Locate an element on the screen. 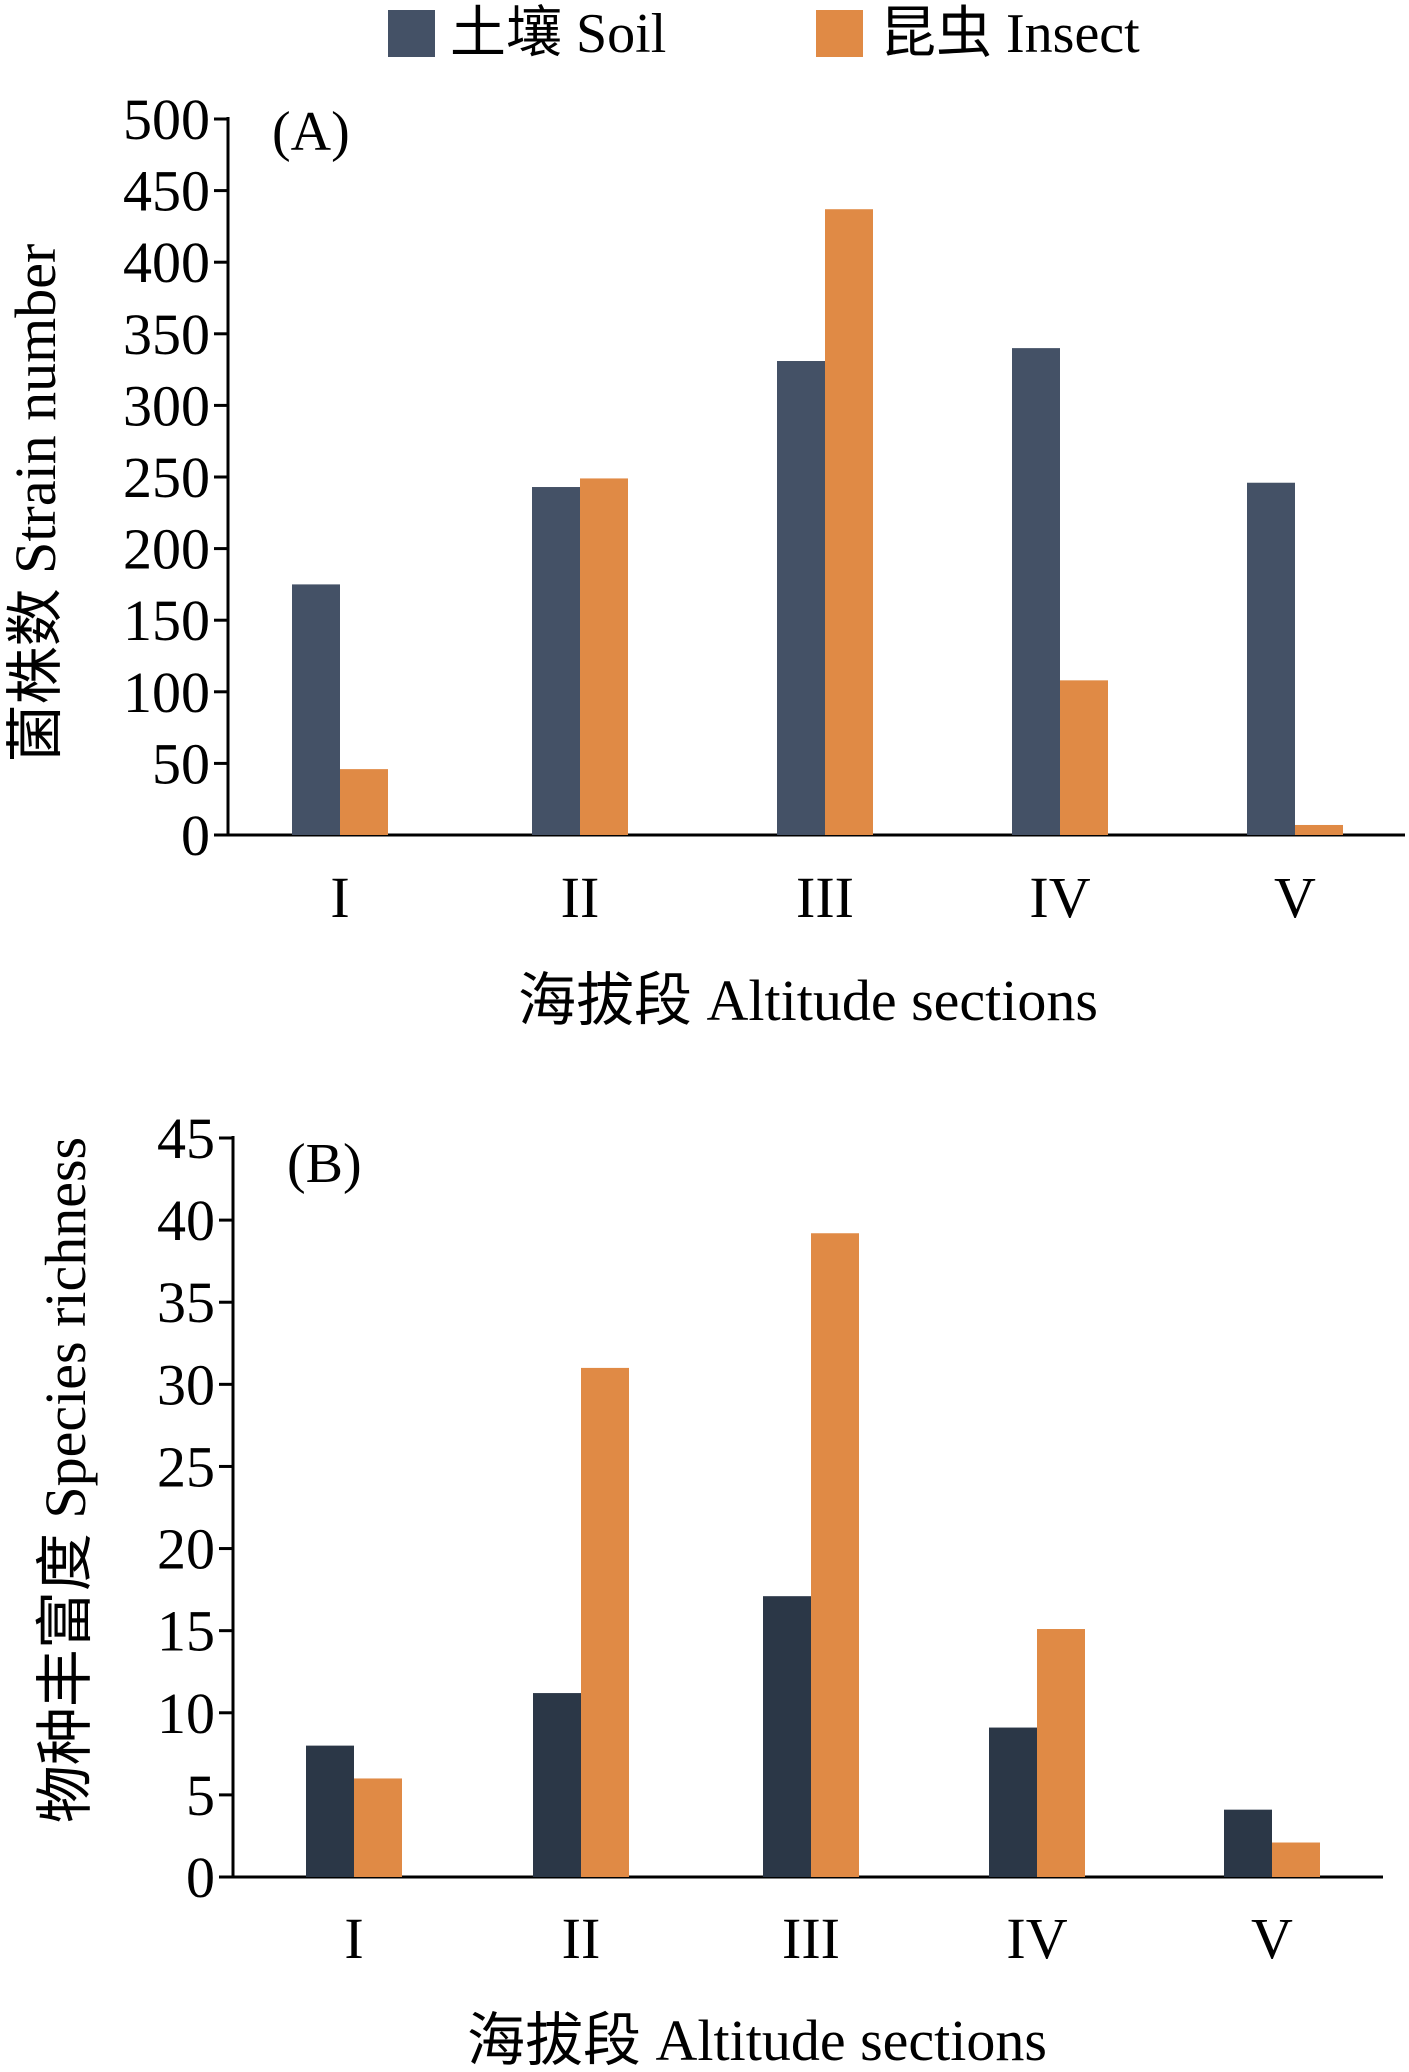 The width and height of the screenshot is (1409, 2072). y-tick-label: 50 is located at coordinates (181, 763).